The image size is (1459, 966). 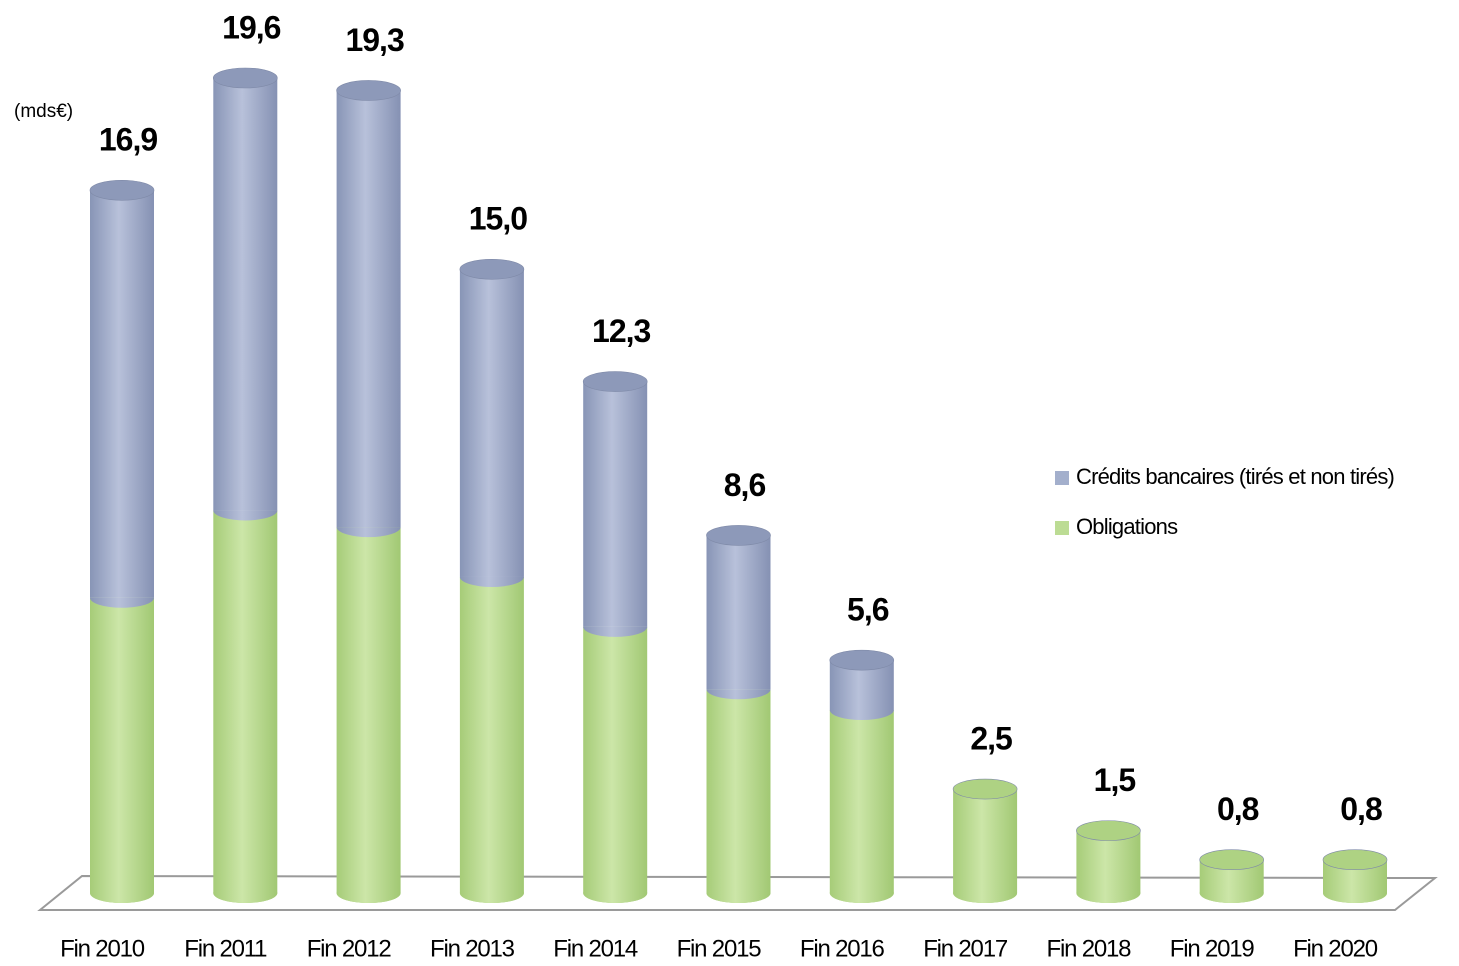 I want to click on total-label: 2,5, so click(x=991, y=738).